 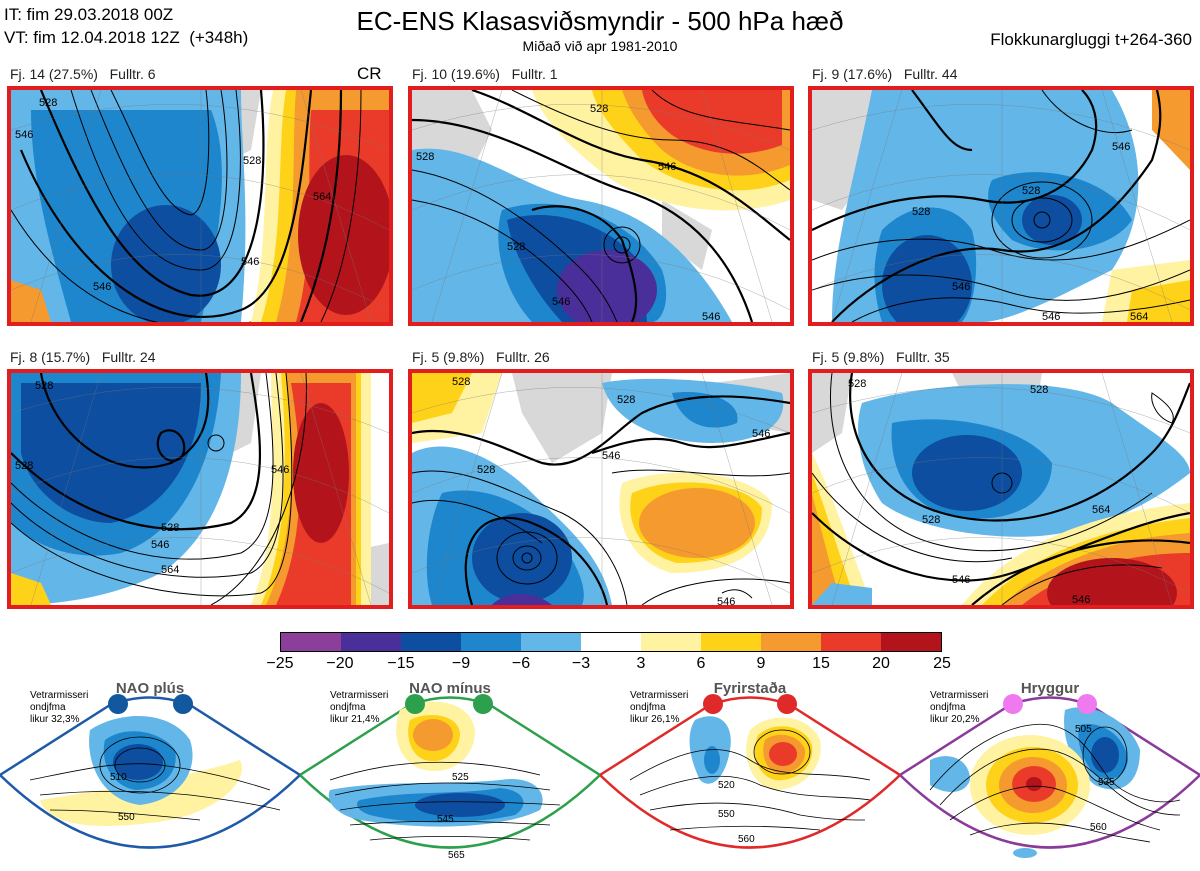 What do you see at coordinates (761, 663) in the screenshot?
I see `colorbar-tick: 9` at bounding box center [761, 663].